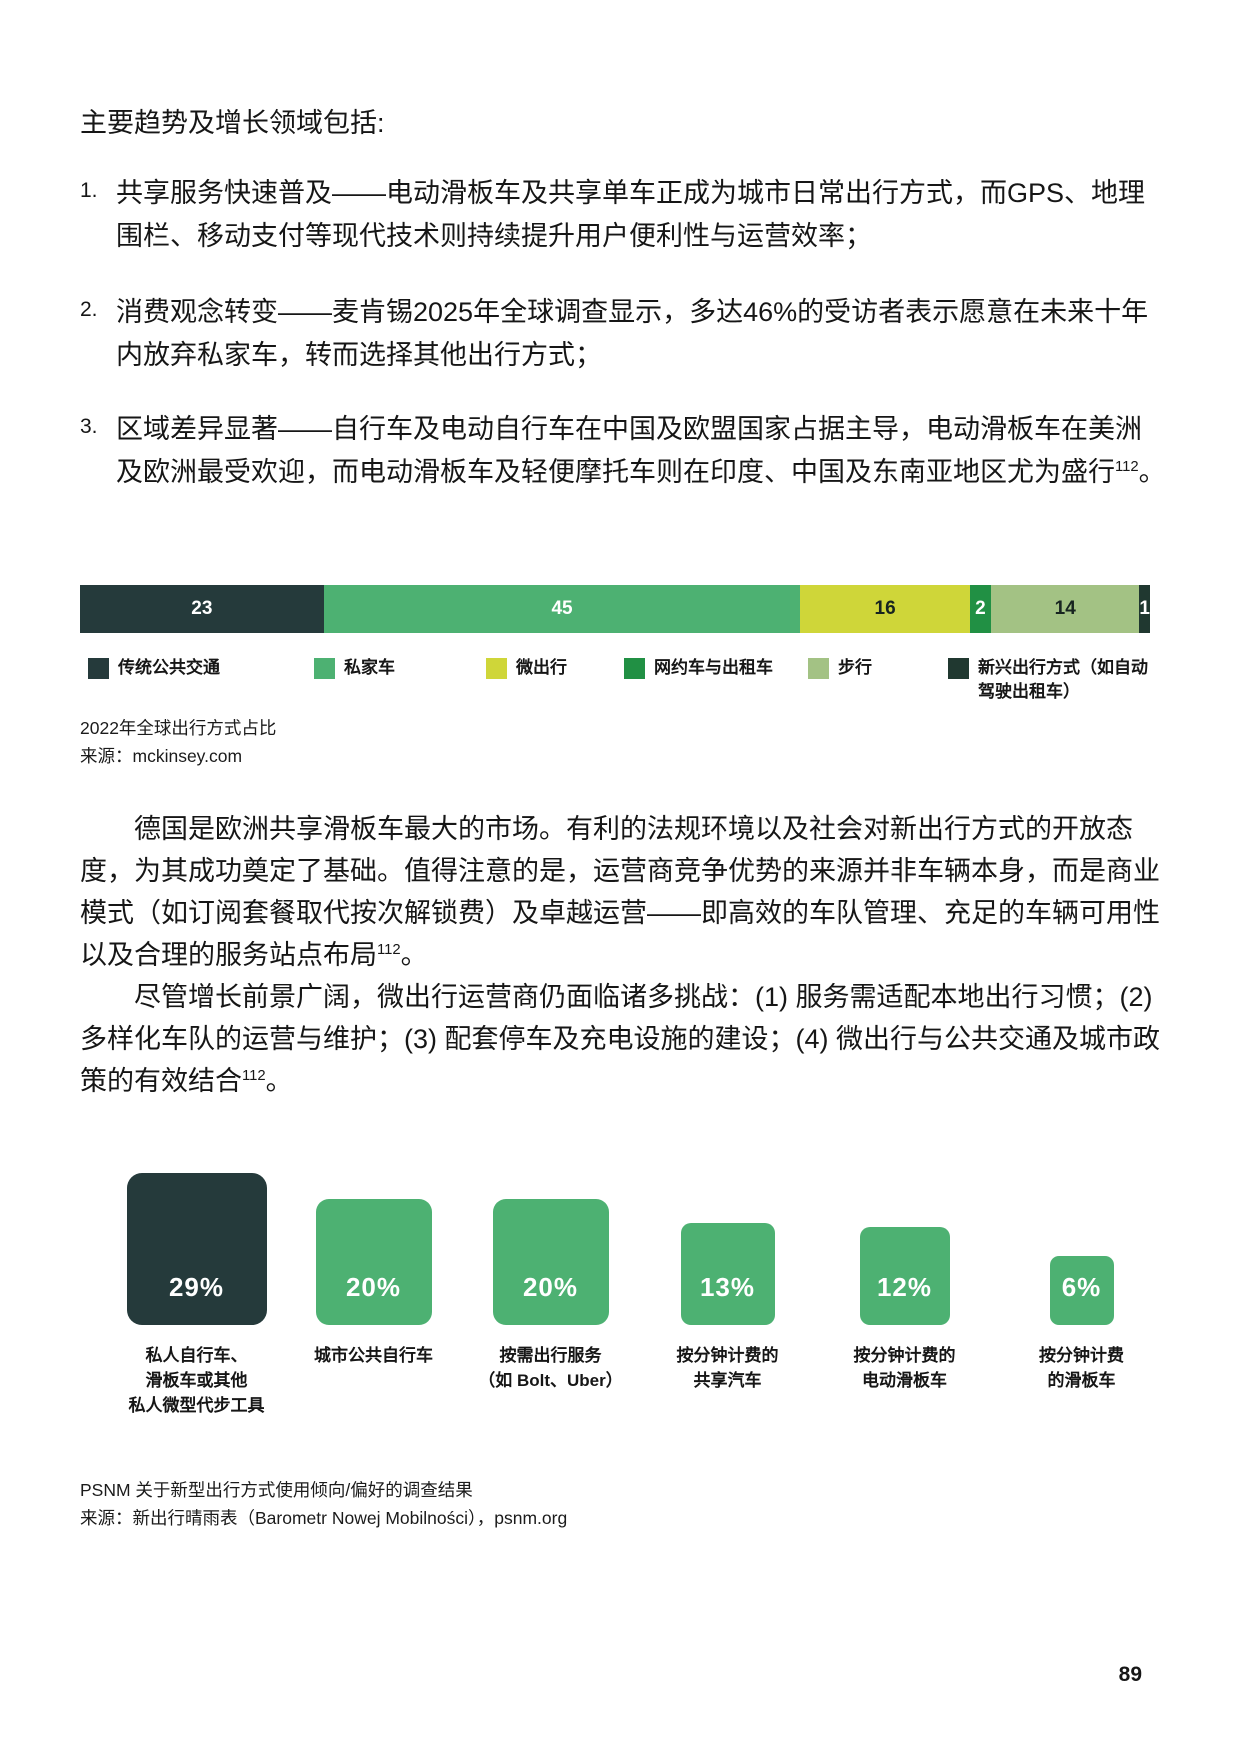  What do you see at coordinates (196, 1405) in the screenshot?
I see `category-label-line: 私人微型代步工具` at bounding box center [196, 1405].